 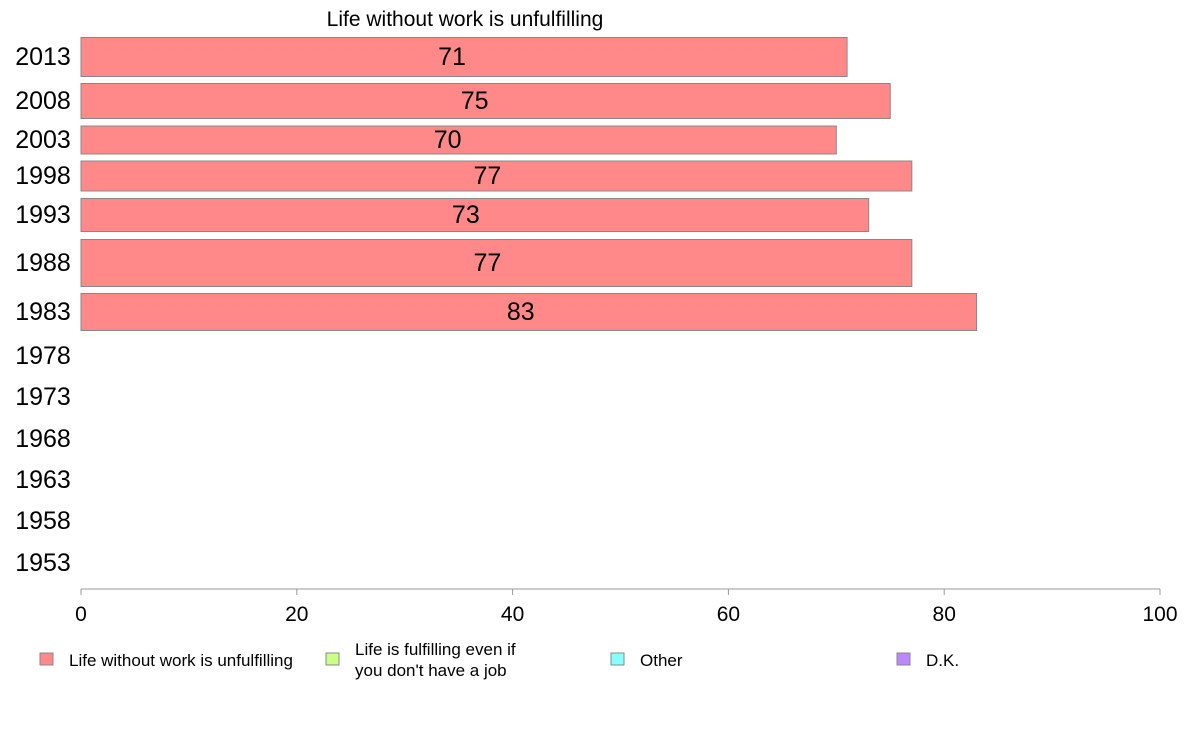 What do you see at coordinates (296, 614) in the screenshot?
I see `x-tick-label-20: 20` at bounding box center [296, 614].